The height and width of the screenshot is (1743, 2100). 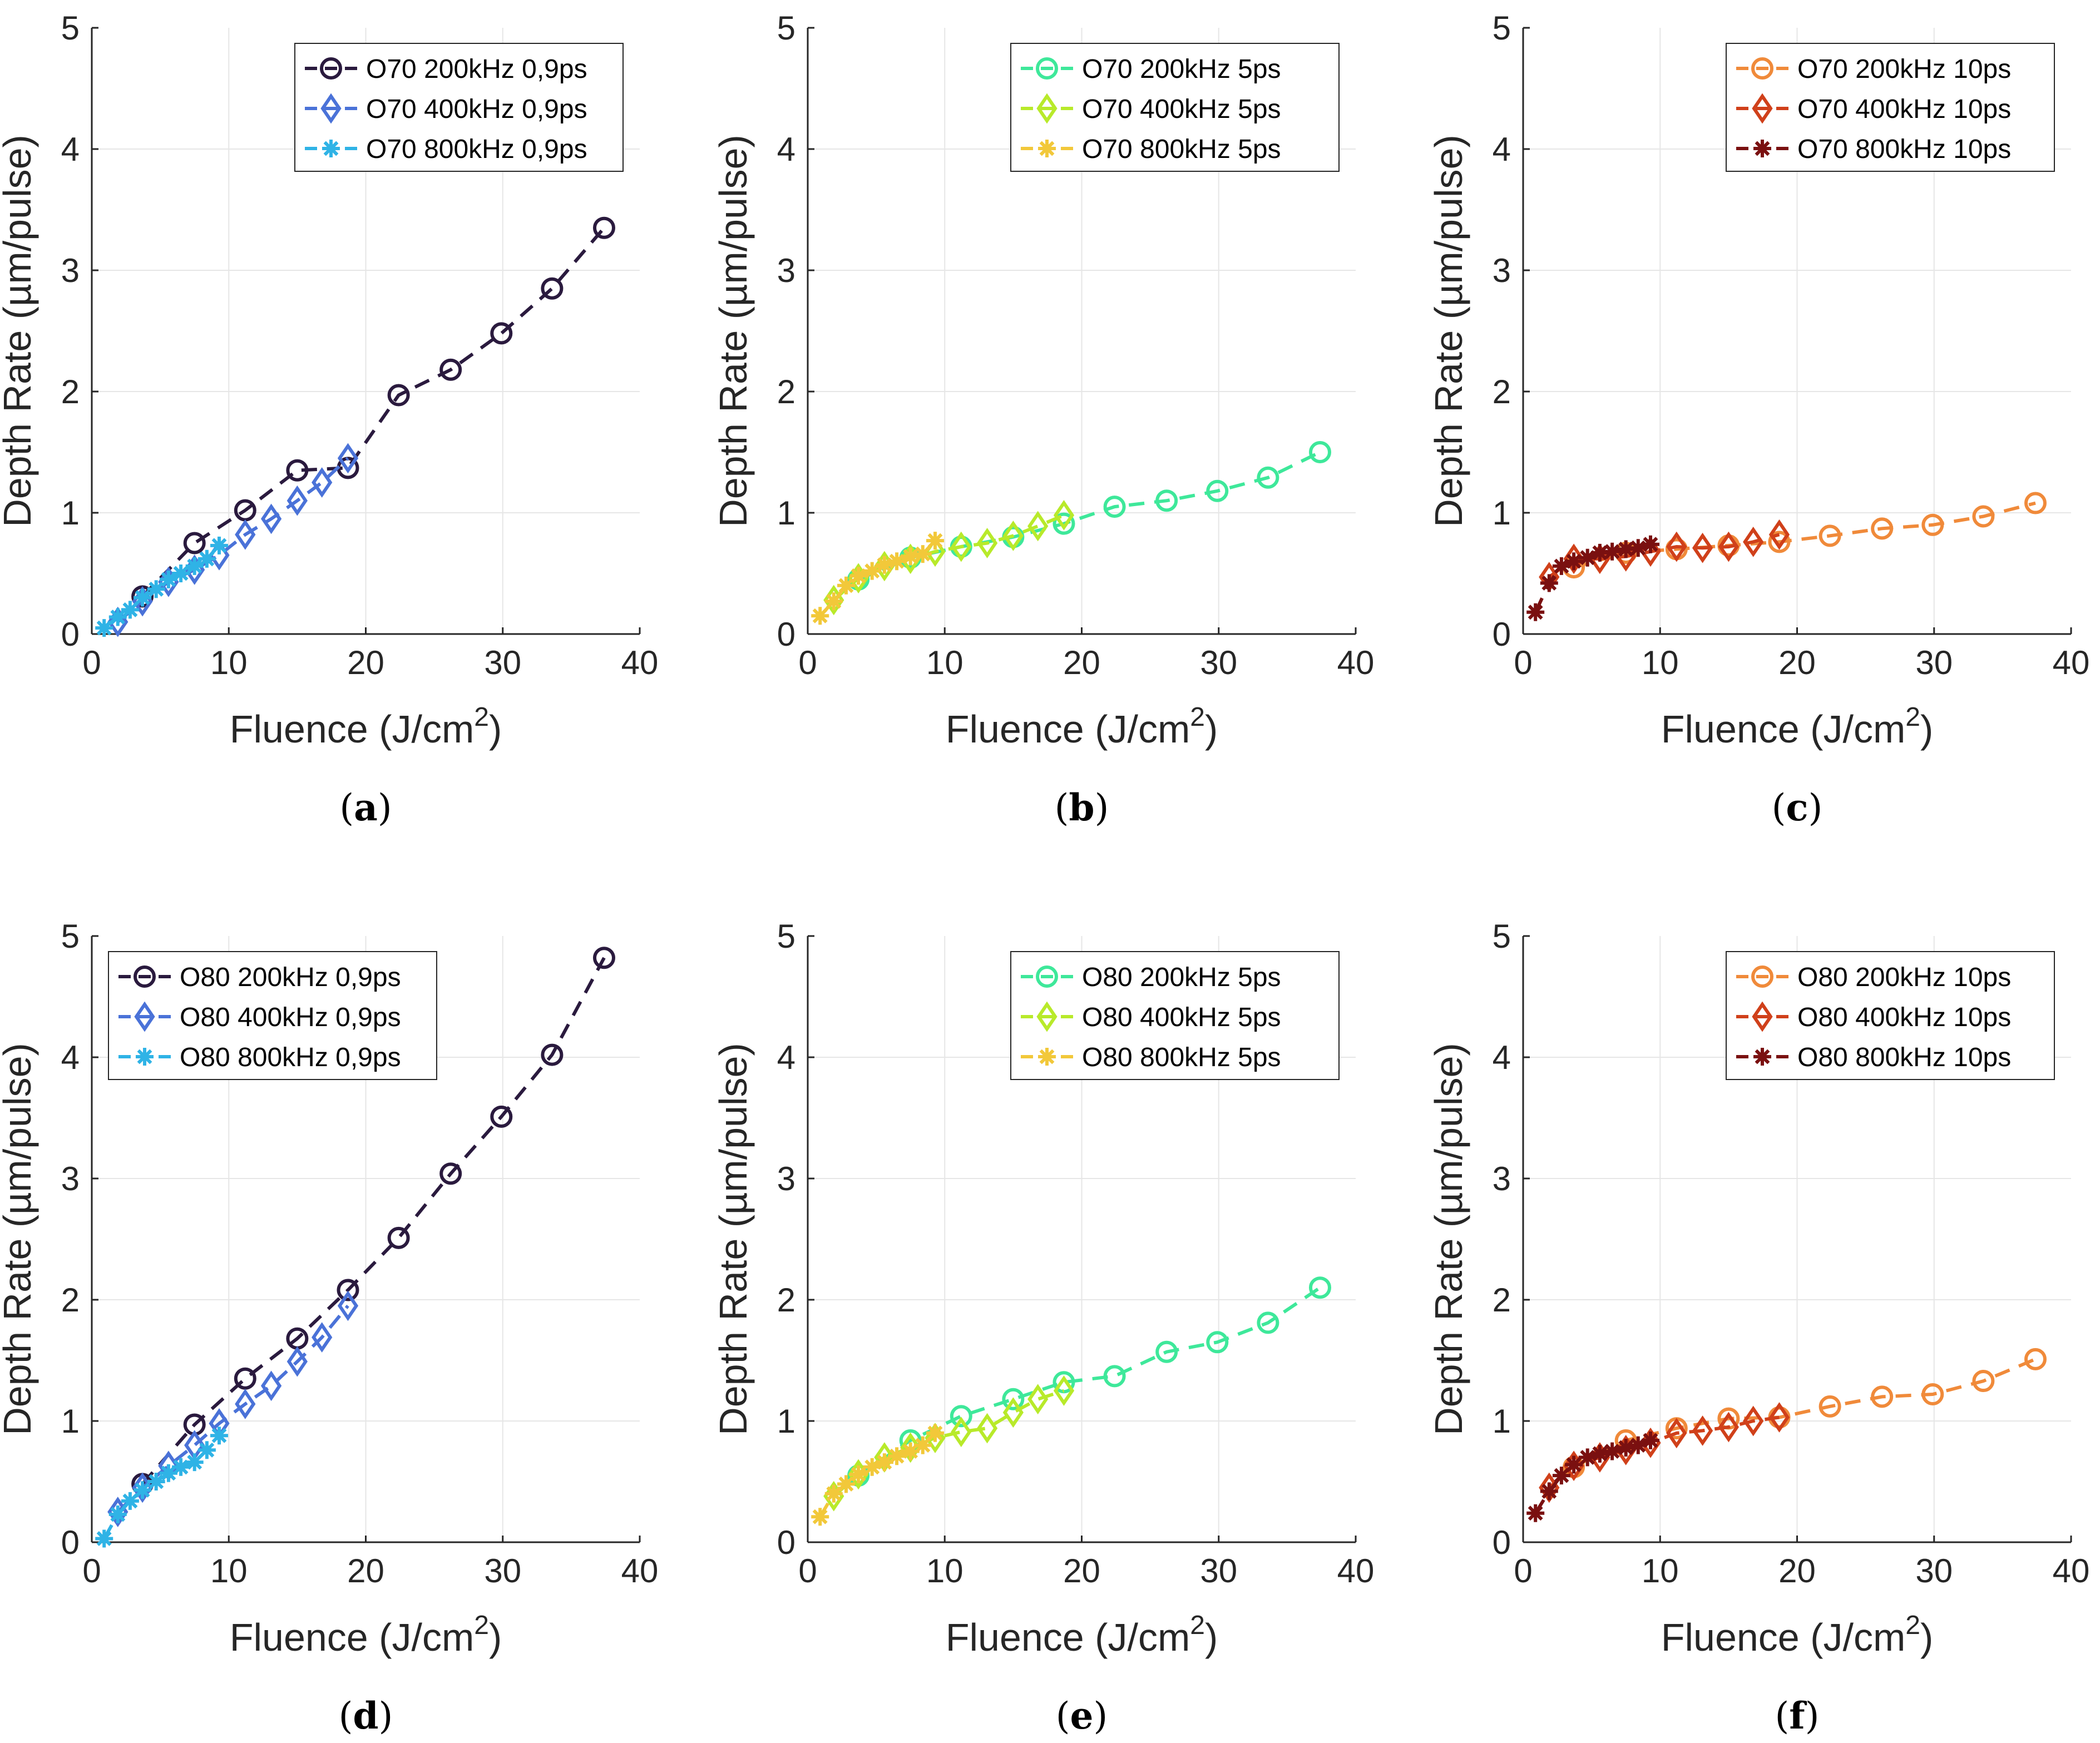 I want to click on legend-label: O70 400kHz 0,9ps, so click(x=476, y=109).